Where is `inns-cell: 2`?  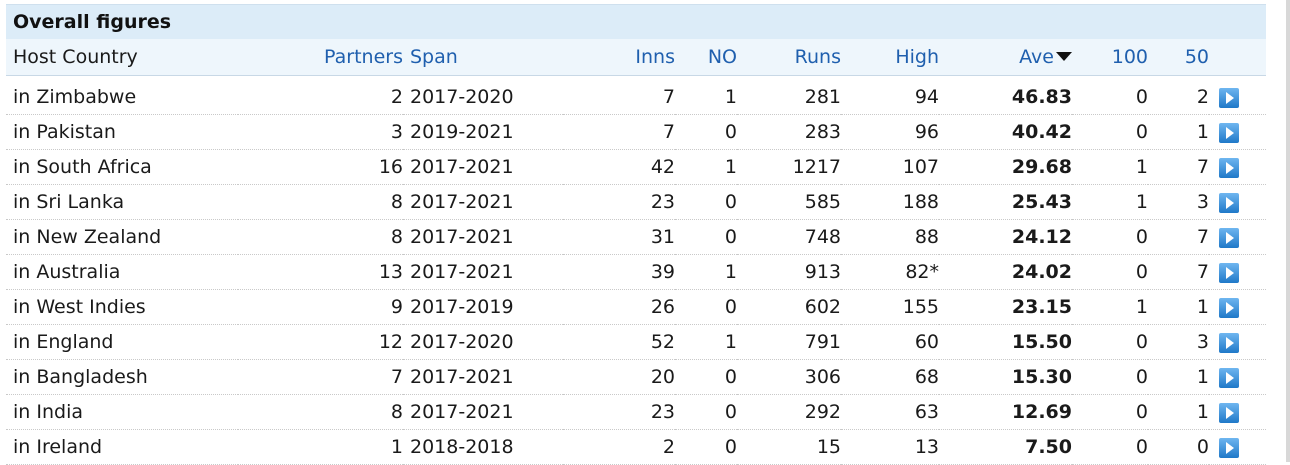 inns-cell: 2 is located at coordinates (619, 447).